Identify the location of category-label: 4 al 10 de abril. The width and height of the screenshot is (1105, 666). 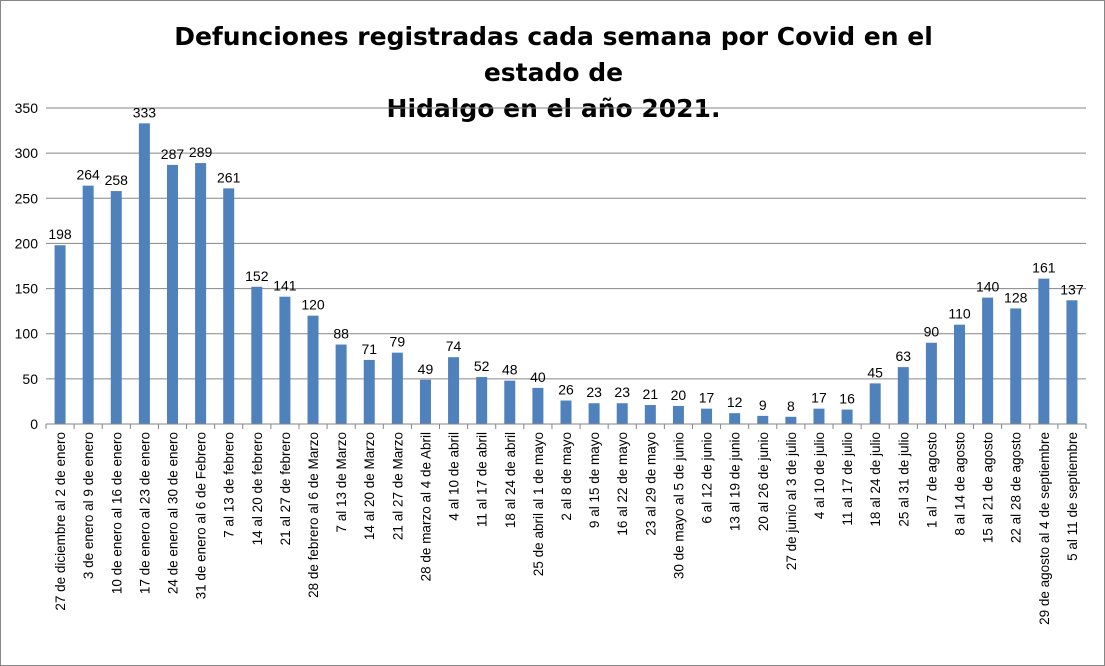
(454, 476).